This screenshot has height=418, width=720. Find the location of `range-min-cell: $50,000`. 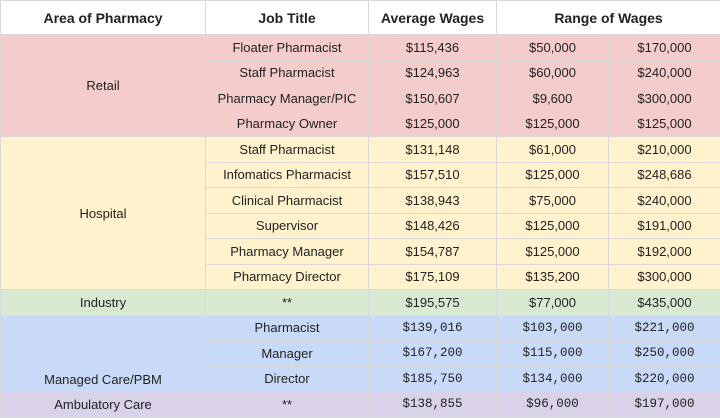

range-min-cell: $50,000 is located at coordinates (553, 48).